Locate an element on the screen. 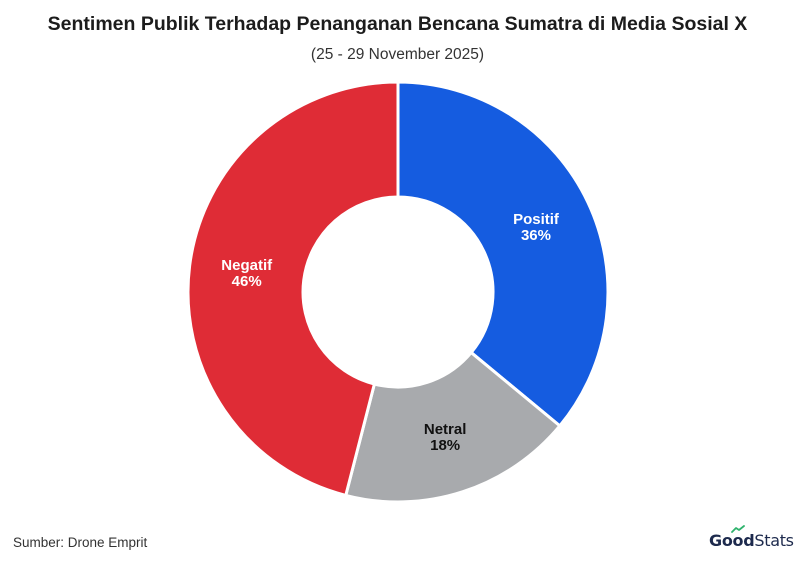 This screenshot has width=795, height=572. slice-label-negatif: Negatif is located at coordinates (247, 265).